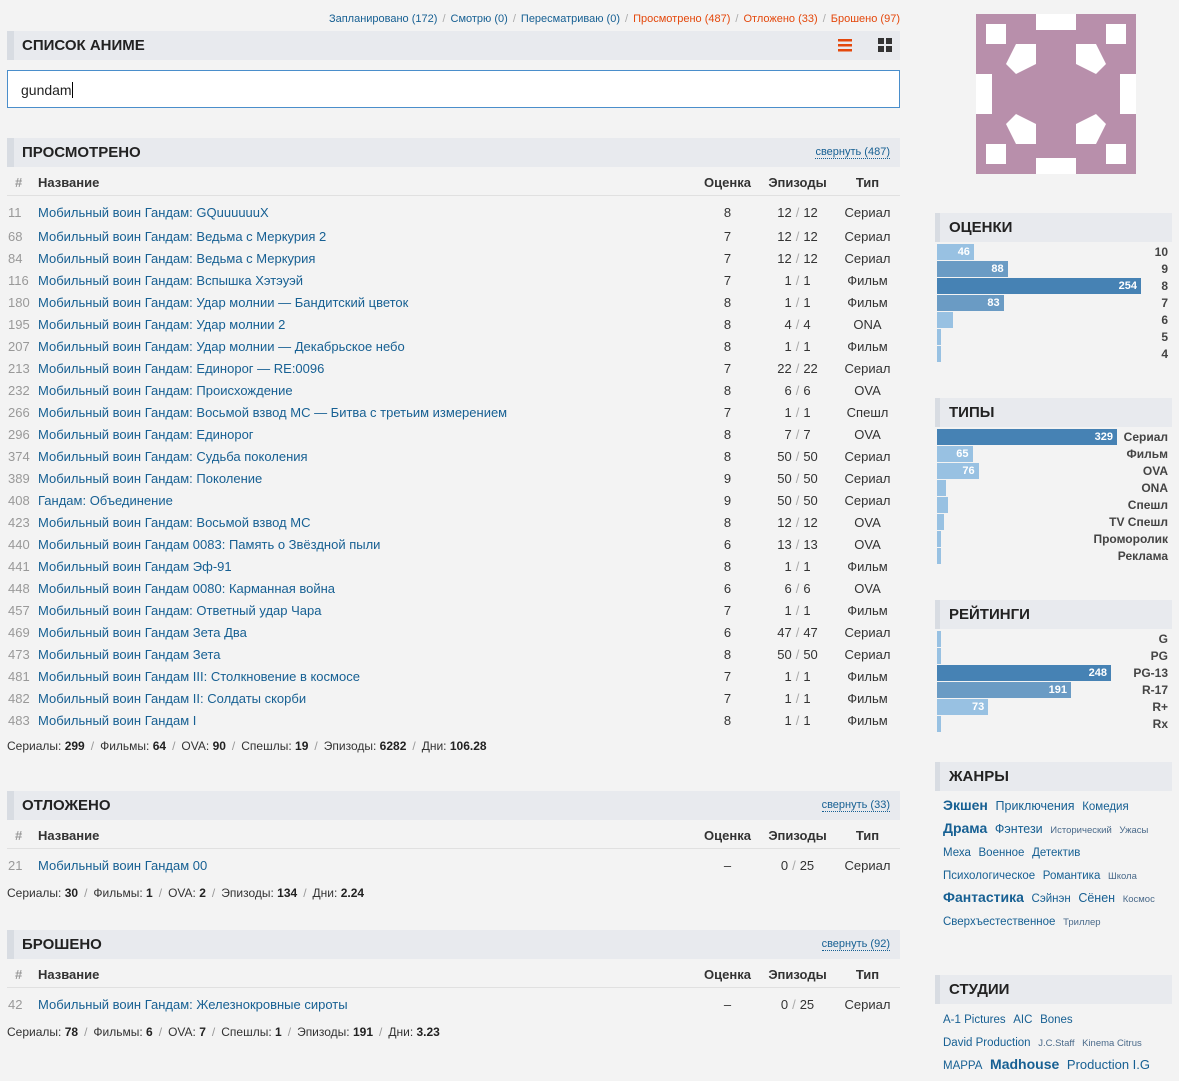 This screenshot has height=1081, width=1179. I want to click on studio-tag: Production I.G, so click(1108, 1064).